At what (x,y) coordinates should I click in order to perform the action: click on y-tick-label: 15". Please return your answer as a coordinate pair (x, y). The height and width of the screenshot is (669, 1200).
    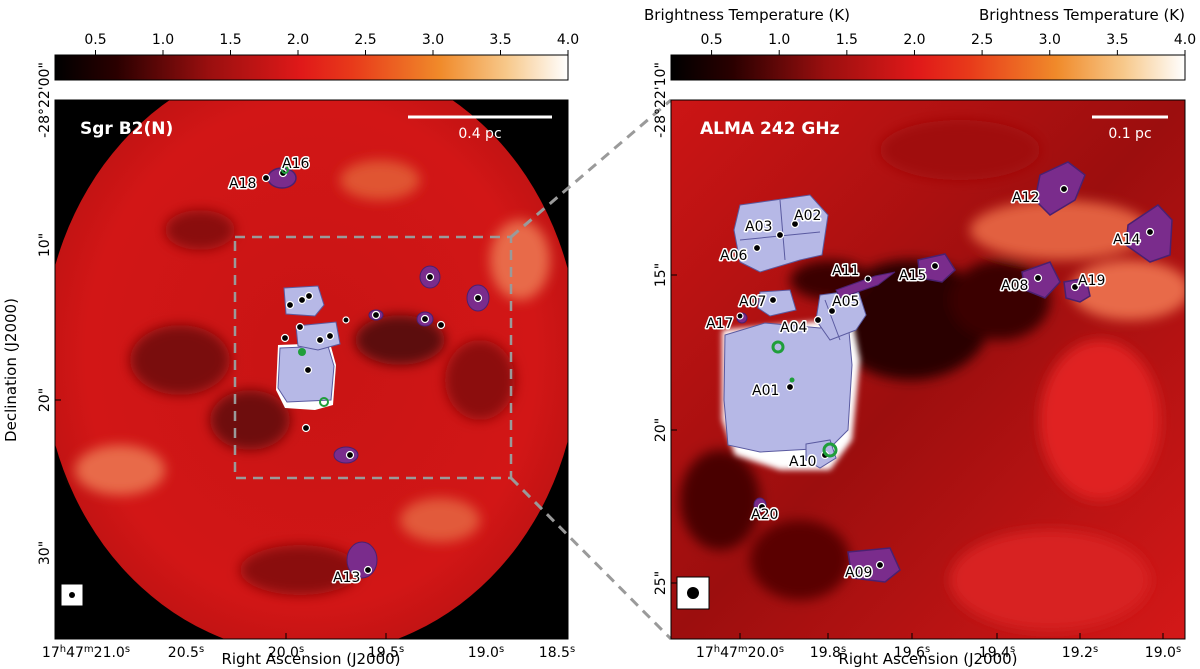
    Looking at the image, I should click on (661, 275).